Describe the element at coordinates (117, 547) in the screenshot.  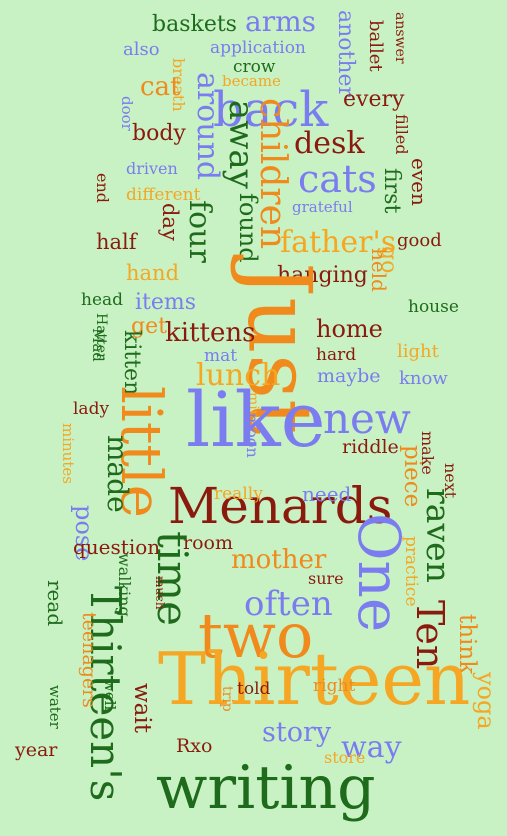
I see `word-question: question` at that location.